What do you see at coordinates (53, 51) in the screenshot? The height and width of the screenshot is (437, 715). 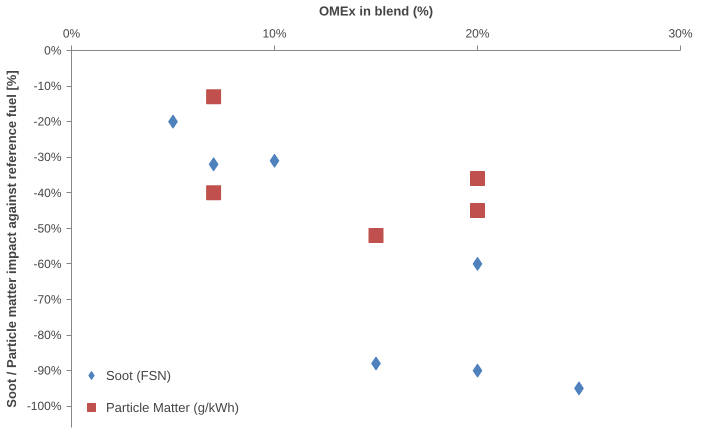 I see `y-tick-label: 0%` at bounding box center [53, 51].